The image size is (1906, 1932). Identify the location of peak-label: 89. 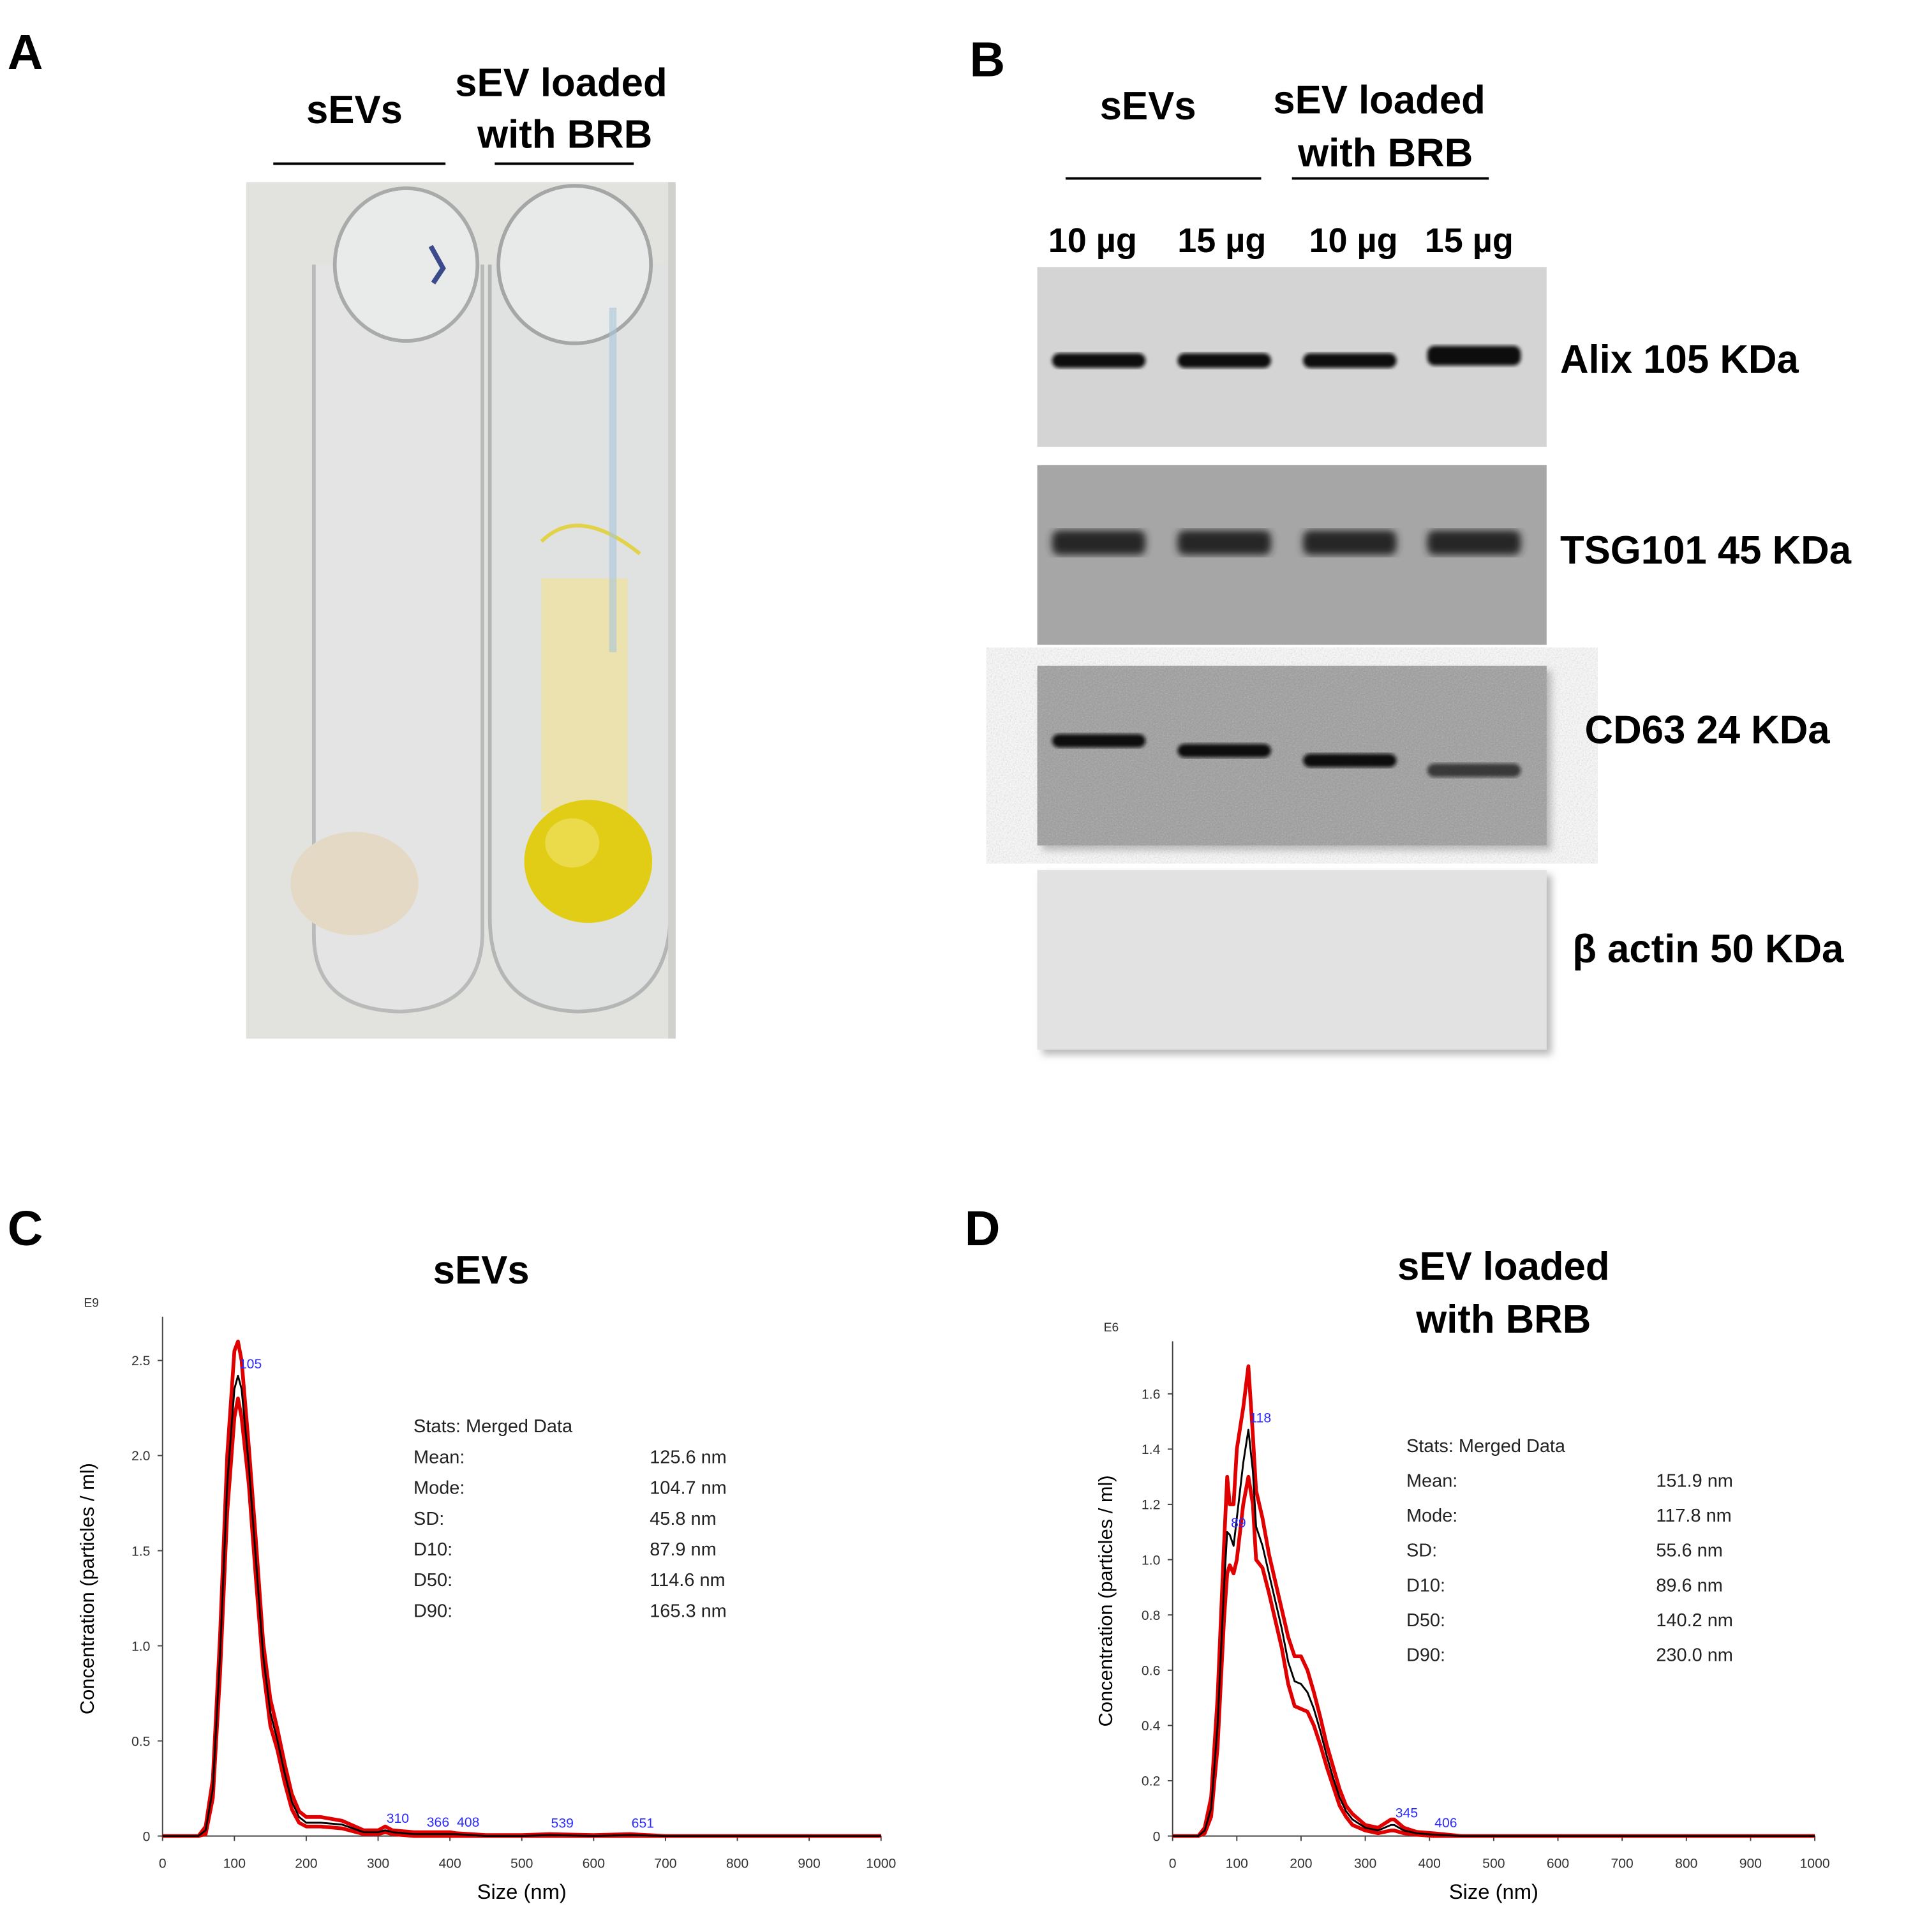
(1238, 1523).